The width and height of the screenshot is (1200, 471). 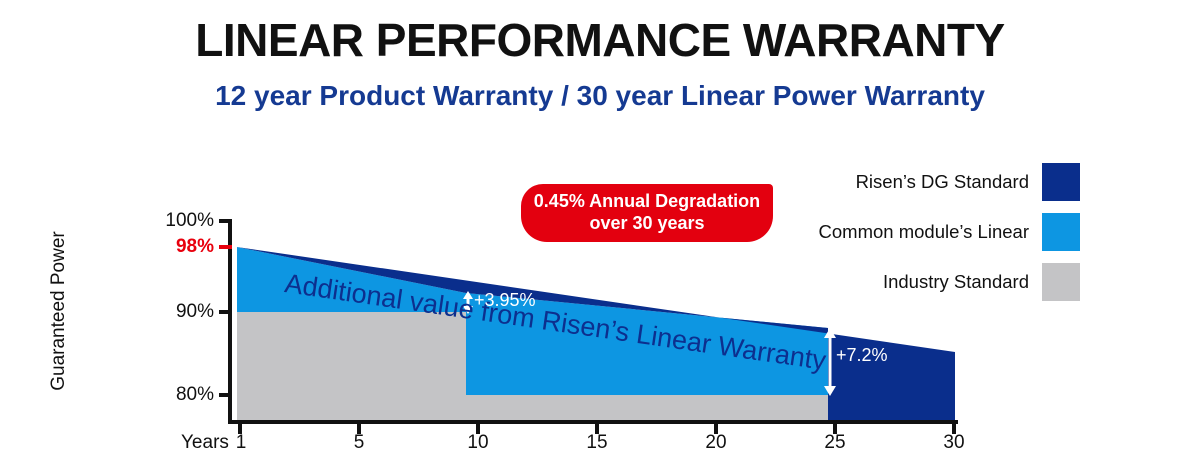 I want to click on legend-label-common-module-linear: Common module’s Linear, so click(x=923, y=231).